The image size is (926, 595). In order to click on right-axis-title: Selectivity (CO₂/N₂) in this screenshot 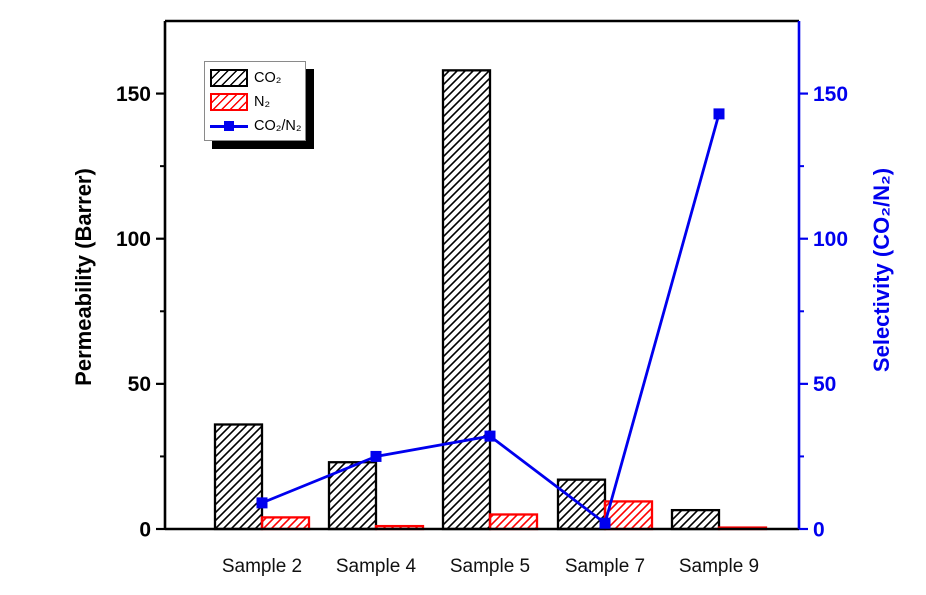, I will do `click(881, 270)`.